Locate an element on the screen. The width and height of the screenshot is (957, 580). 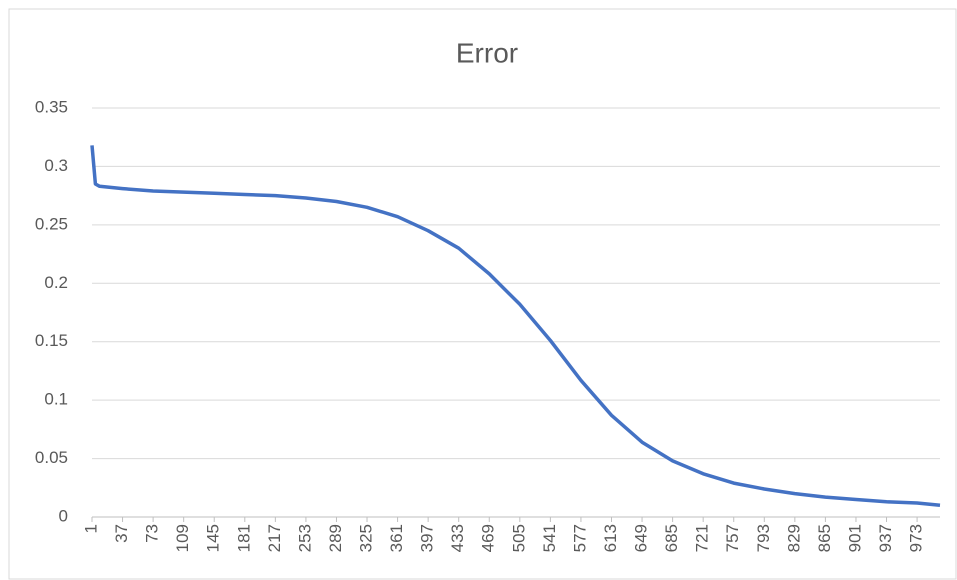
x-tick-label: 361 is located at coordinates (396, 538).